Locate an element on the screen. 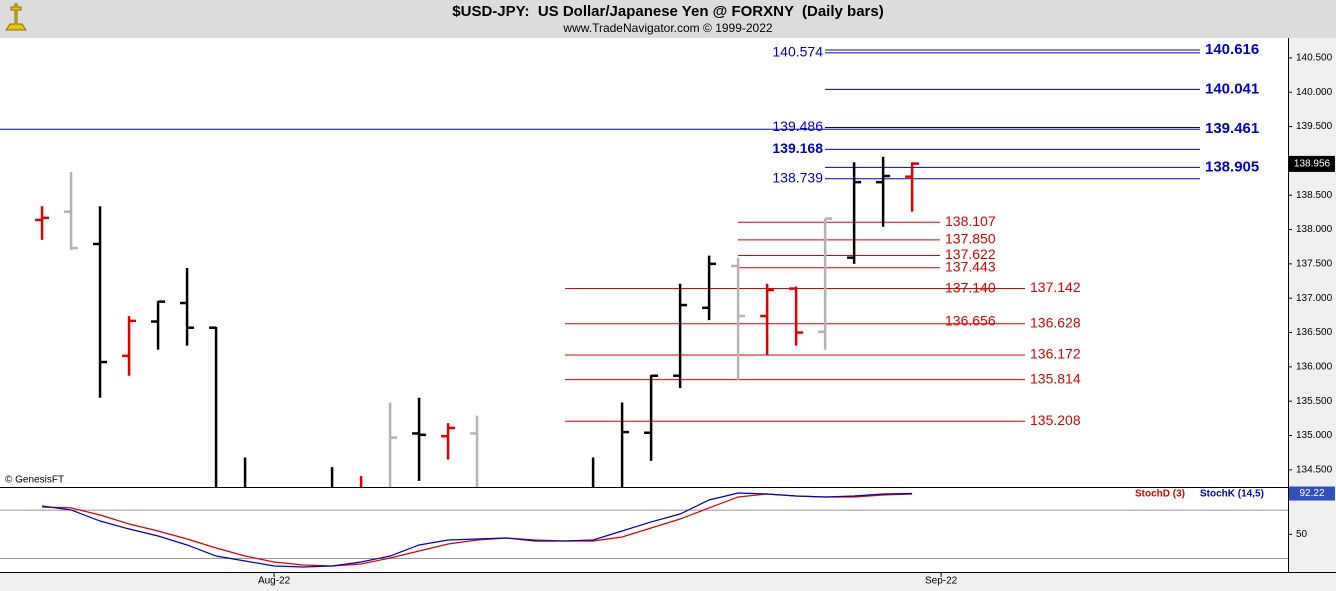  blue-level-label: 140.616 is located at coordinates (1232, 49).